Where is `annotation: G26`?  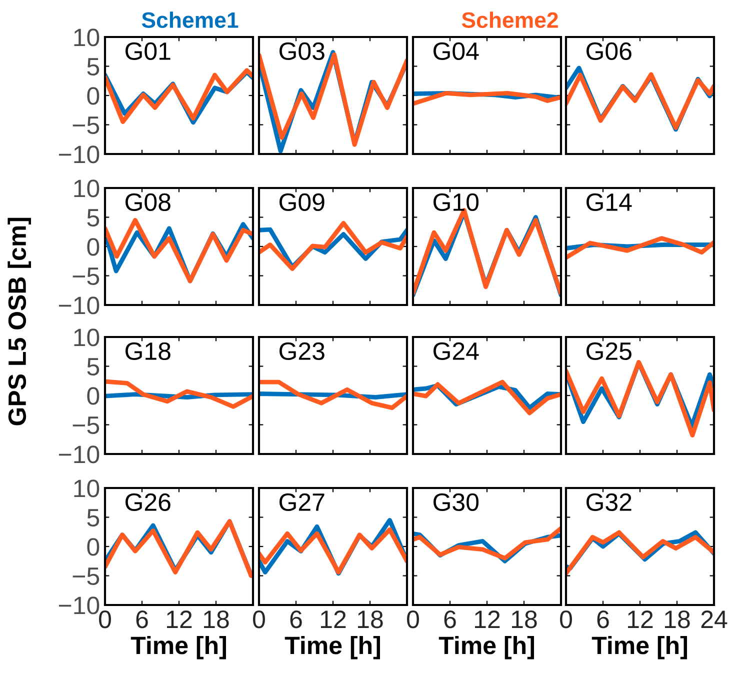 annotation: G26 is located at coordinates (148, 502).